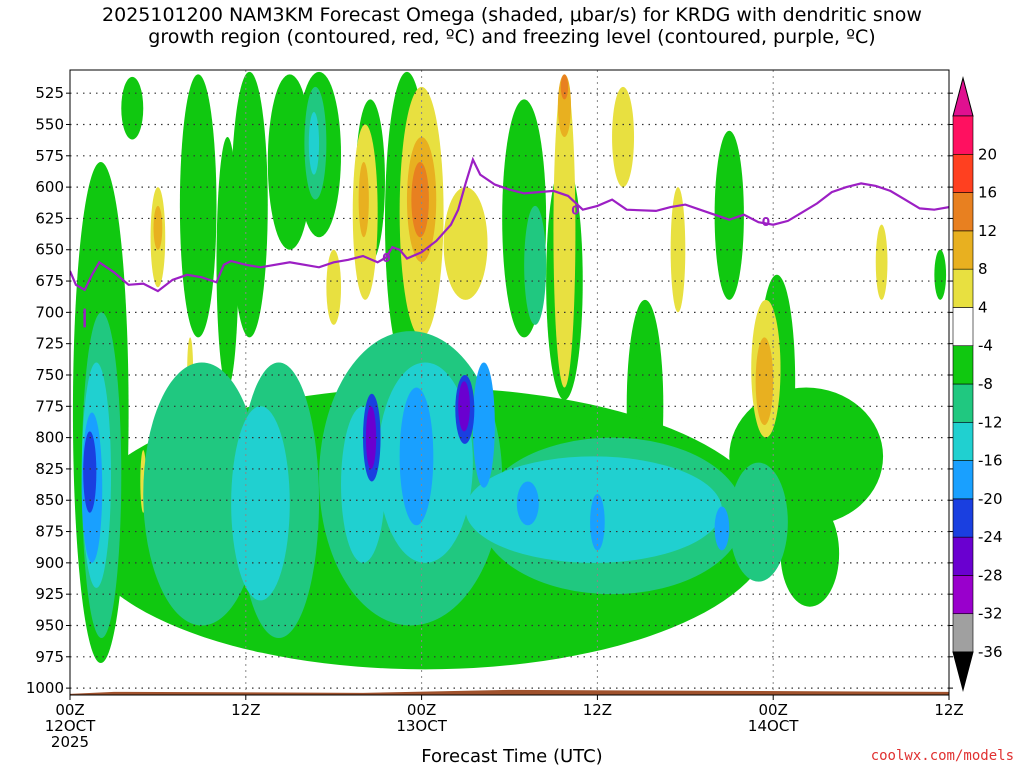 The height and width of the screenshot is (768, 1024). Describe the element at coordinates (987, 231) in the screenshot. I see `colorbar-label: 12` at that location.